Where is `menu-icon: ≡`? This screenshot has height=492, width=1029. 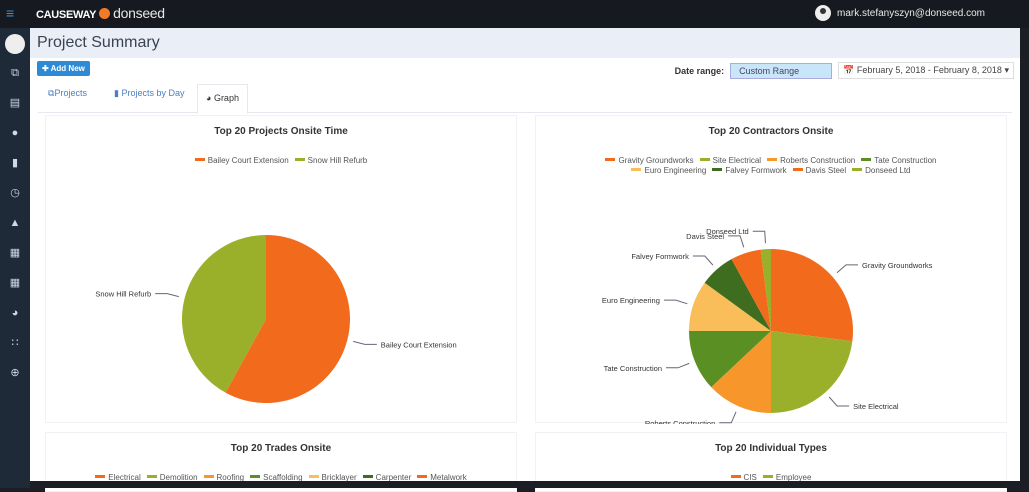
menu-icon: ≡ is located at coordinates (10, 13).